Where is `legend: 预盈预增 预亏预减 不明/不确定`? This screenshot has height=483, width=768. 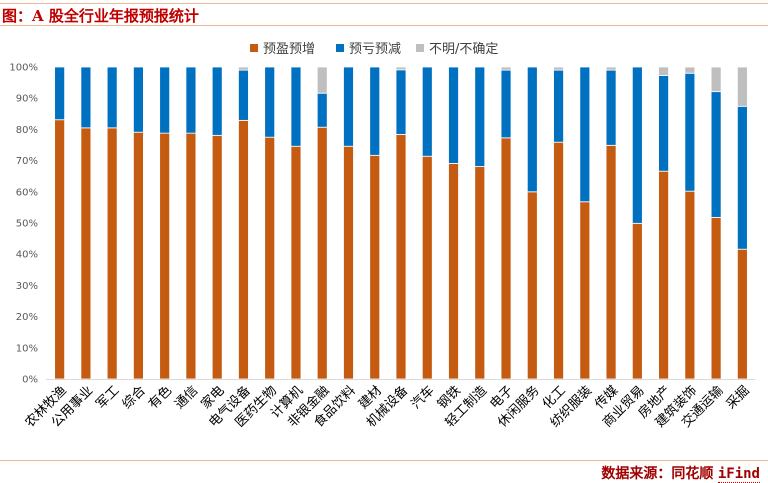 legend: 预盈预增 预亏预减 不明/不确定 is located at coordinates (374, 49).